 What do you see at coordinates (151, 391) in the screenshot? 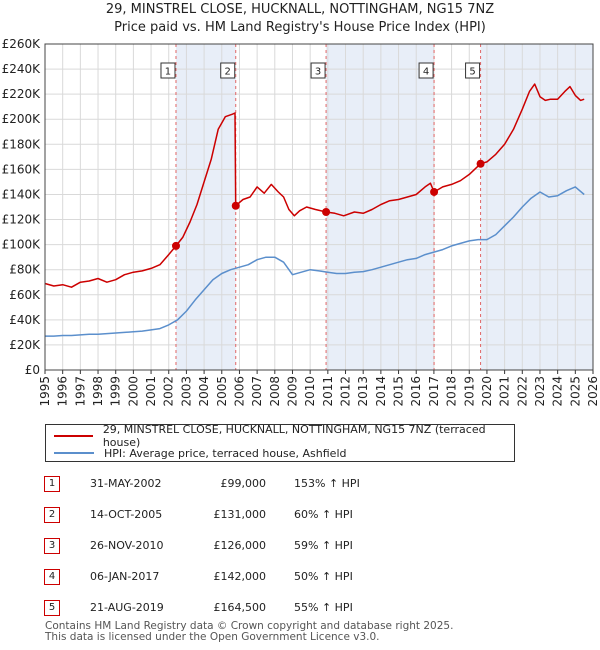
I see `x-tick-label: 2001` at bounding box center [151, 391].